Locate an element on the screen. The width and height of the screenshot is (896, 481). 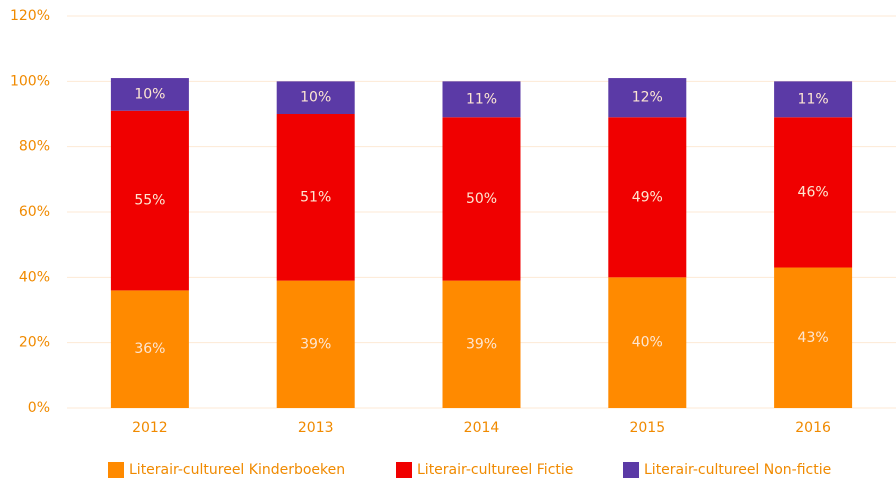
y-tick-label: 20% is located at coordinates (34, 343).